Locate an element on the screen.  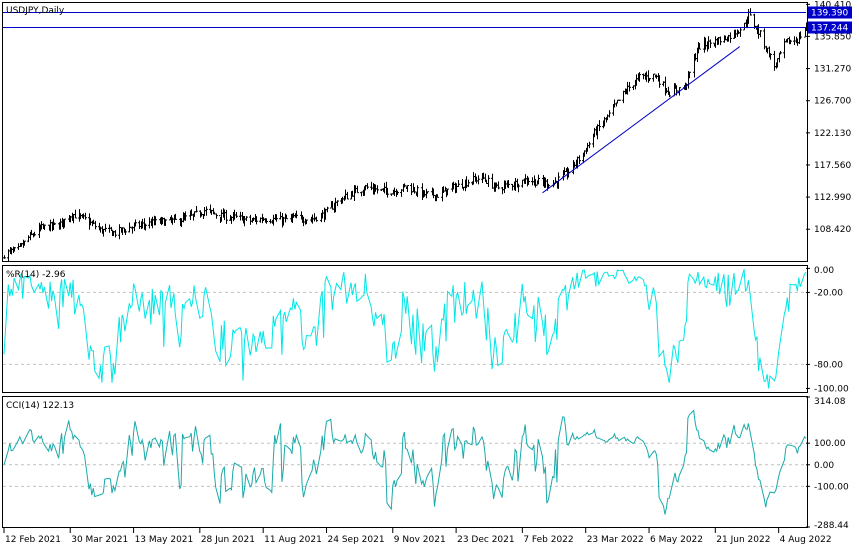
time-tick-label: 28 Jun 2021 is located at coordinates (228, 540).